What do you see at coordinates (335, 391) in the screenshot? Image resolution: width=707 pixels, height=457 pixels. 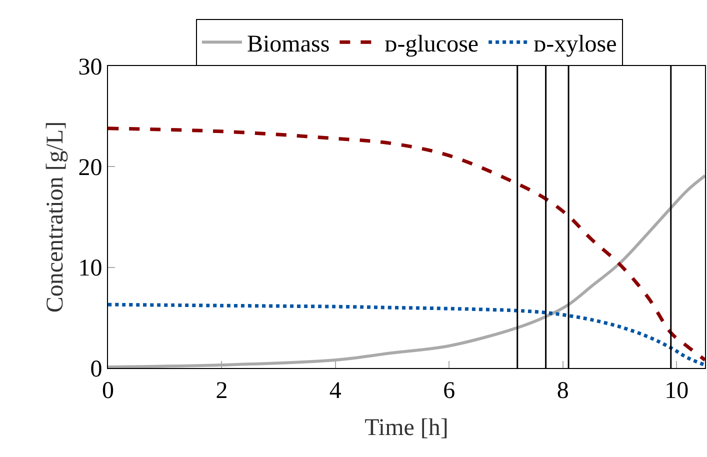 I see `x-tick-label: 4` at bounding box center [335, 391].